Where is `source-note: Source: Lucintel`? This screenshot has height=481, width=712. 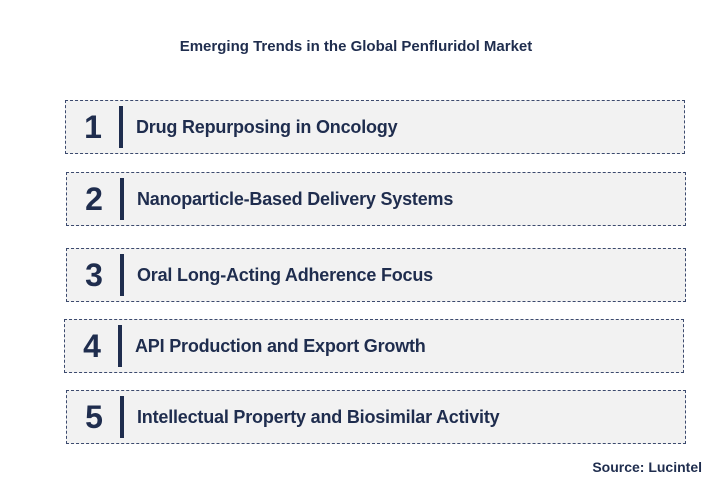 source-note: Source: Lucintel is located at coordinates (647, 467).